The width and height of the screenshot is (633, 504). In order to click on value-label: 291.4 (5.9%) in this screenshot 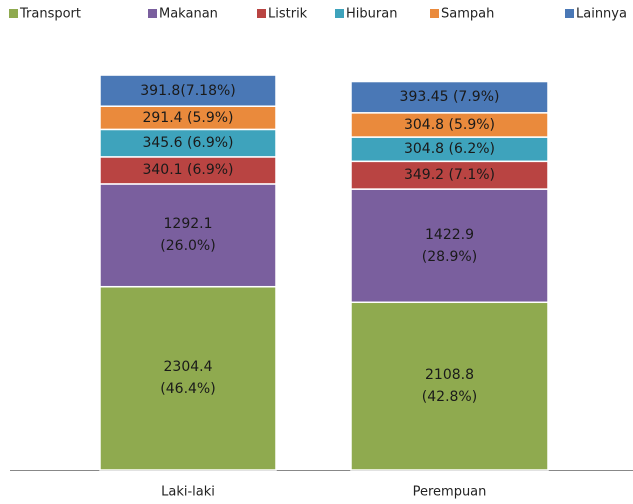, I will do `click(188, 117)`.